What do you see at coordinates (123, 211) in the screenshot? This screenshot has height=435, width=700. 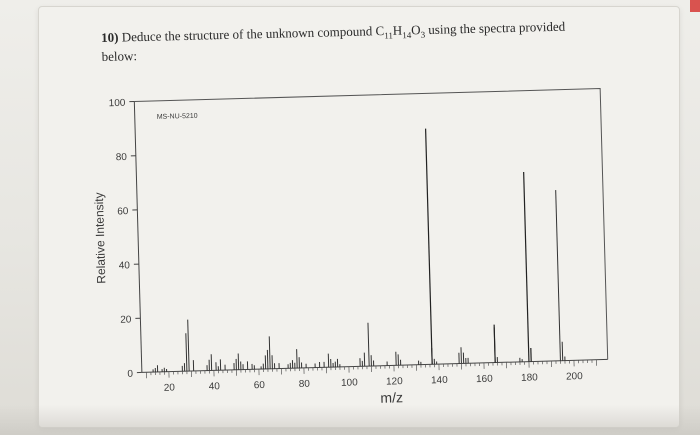 I see `y-tick-label: 60` at bounding box center [123, 211].